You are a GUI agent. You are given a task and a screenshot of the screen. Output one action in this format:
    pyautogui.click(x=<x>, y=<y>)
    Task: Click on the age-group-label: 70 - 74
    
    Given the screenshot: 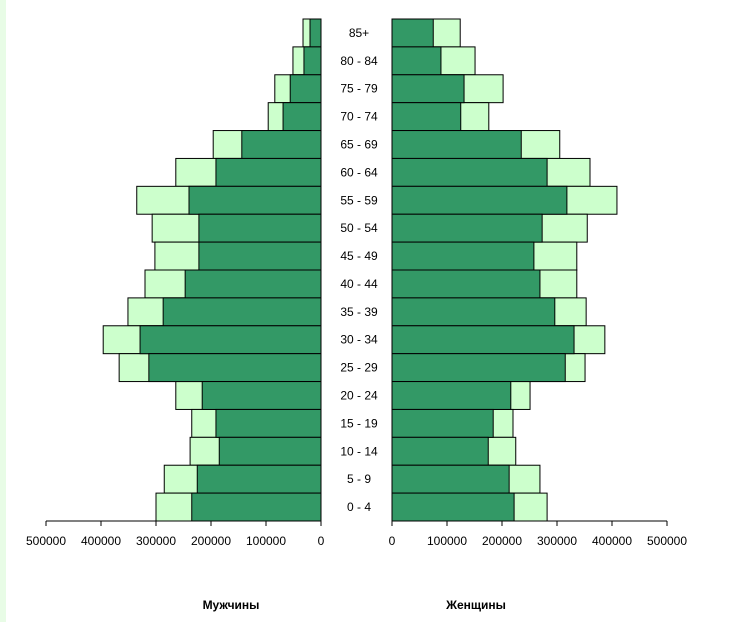 What is the action you would take?
    pyautogui.click(x=359, y=117)
    